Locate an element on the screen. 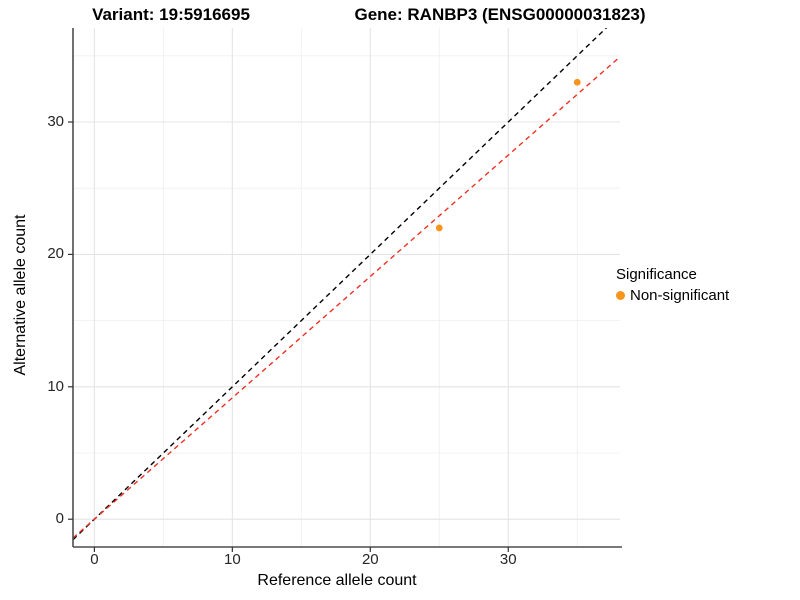  x-tick-label: 30 is located at coordinates (508, 559).